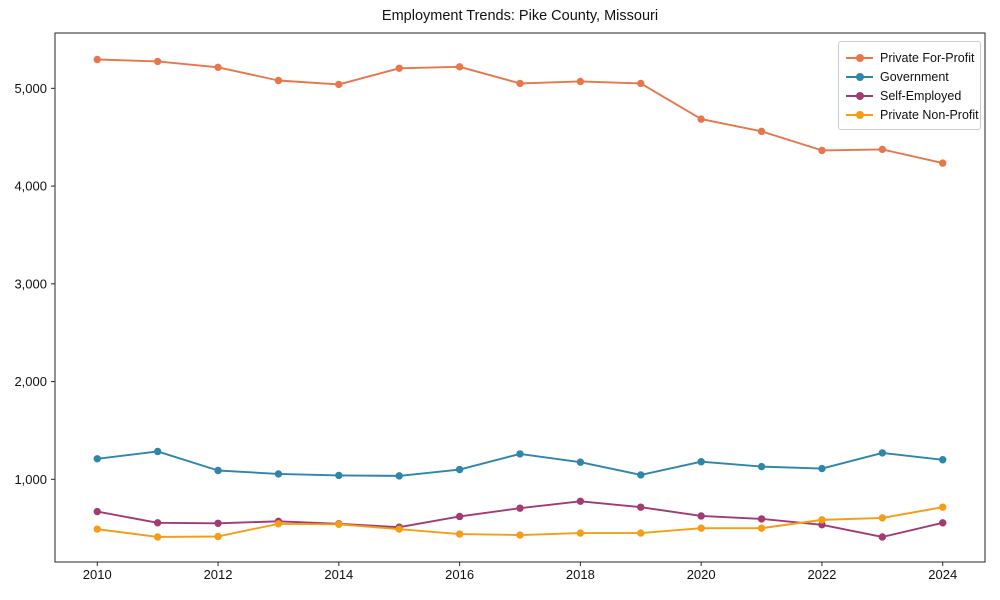 This screenshot has width=1000, height=600. What do you see at coordinates (459, 574) in the screenshot?
I see `x-axis-tick-label: 2016` at bounding box center [459, 574].